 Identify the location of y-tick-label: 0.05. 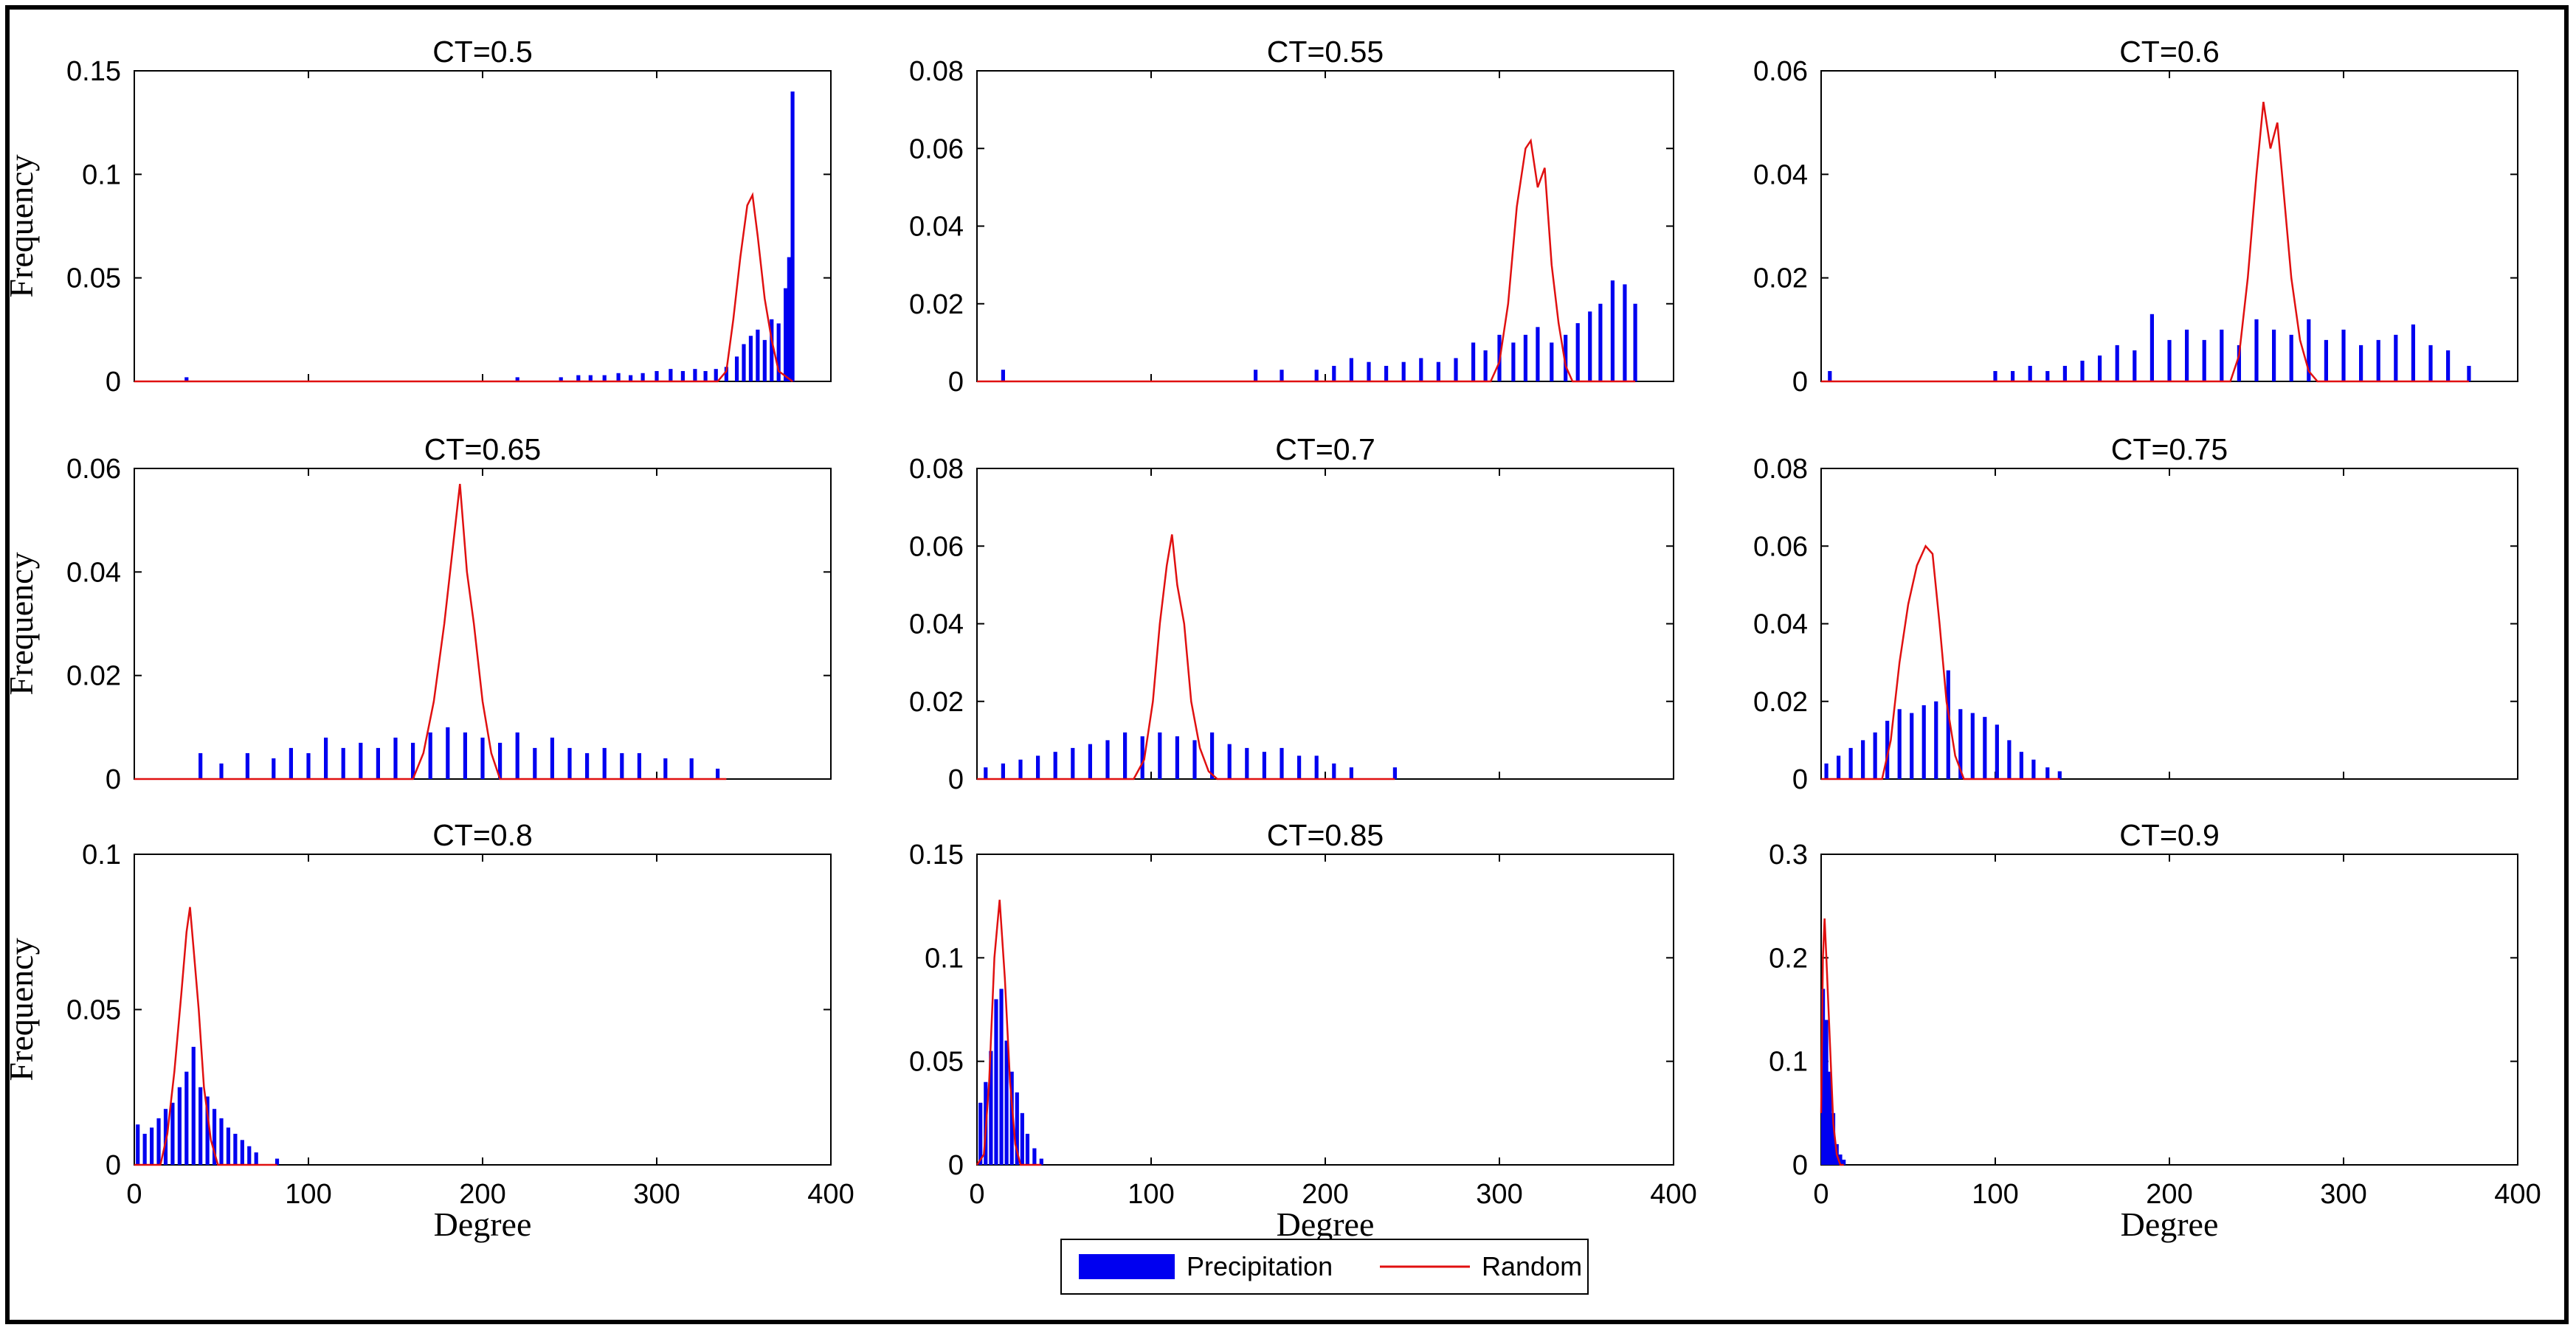
(93, 1010).